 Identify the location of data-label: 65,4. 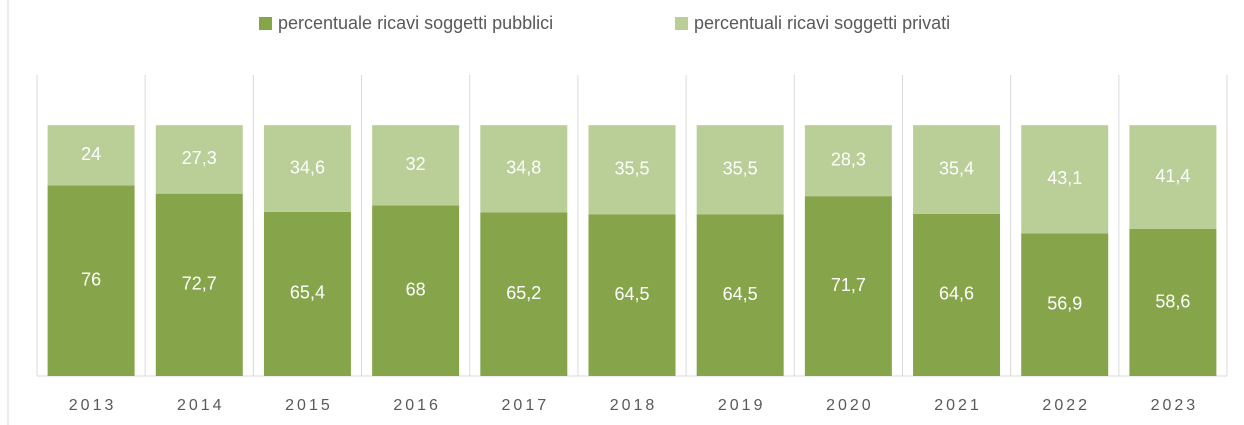
(307, 293).